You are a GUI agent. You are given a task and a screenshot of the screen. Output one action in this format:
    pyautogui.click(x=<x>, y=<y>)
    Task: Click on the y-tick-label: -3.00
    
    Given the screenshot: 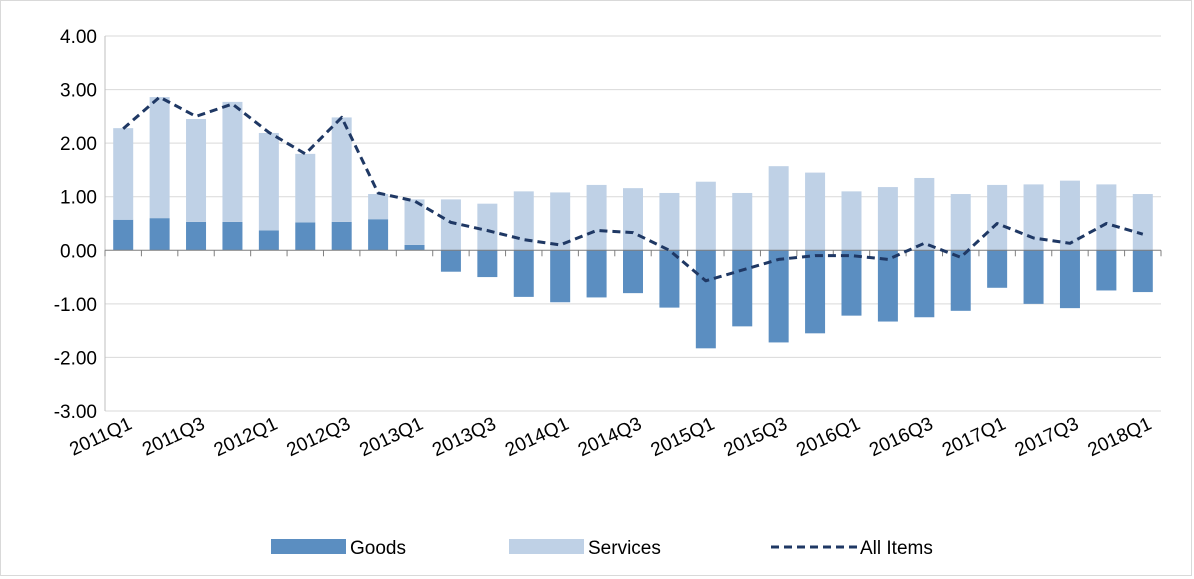 What is the action you would take?
    pyautogui.click(x=75, y=412)
    